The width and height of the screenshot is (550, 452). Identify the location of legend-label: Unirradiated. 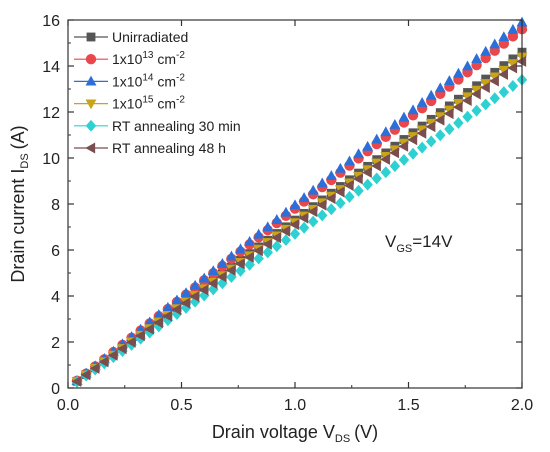
(150, 37).